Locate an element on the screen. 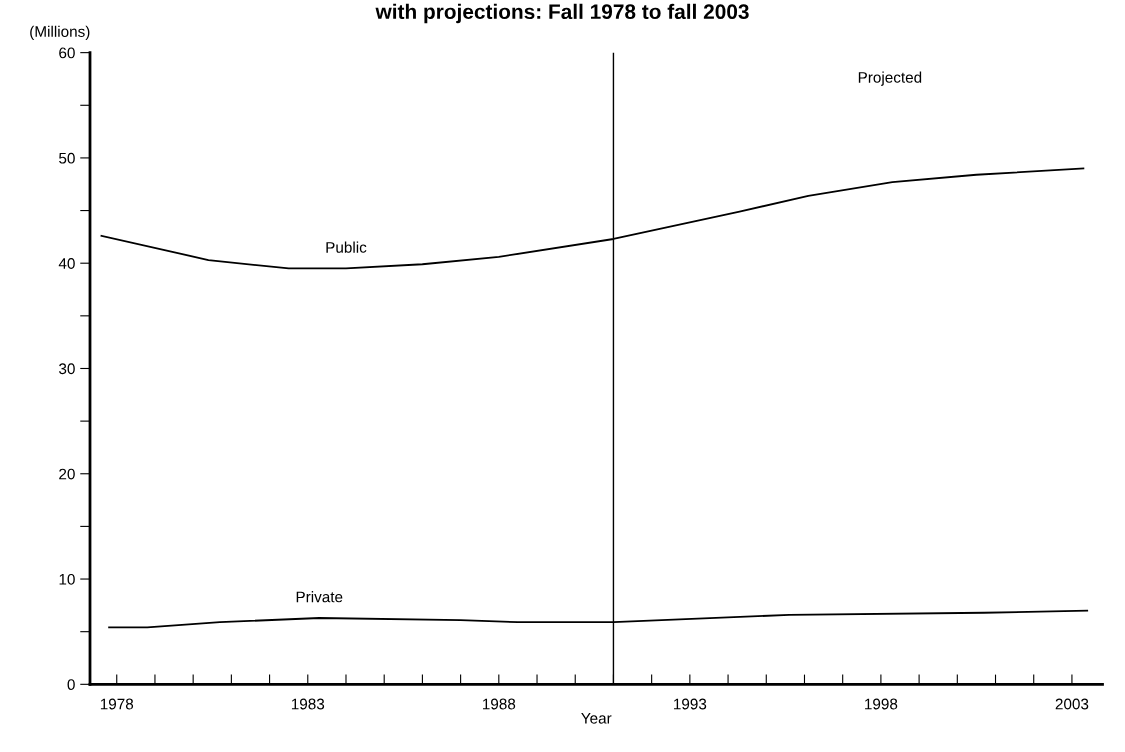 This screenshot has height=752, width=1125. chart-title: with projections: Fall 1978 to fall 2003 is located at coordinates (562, 13).